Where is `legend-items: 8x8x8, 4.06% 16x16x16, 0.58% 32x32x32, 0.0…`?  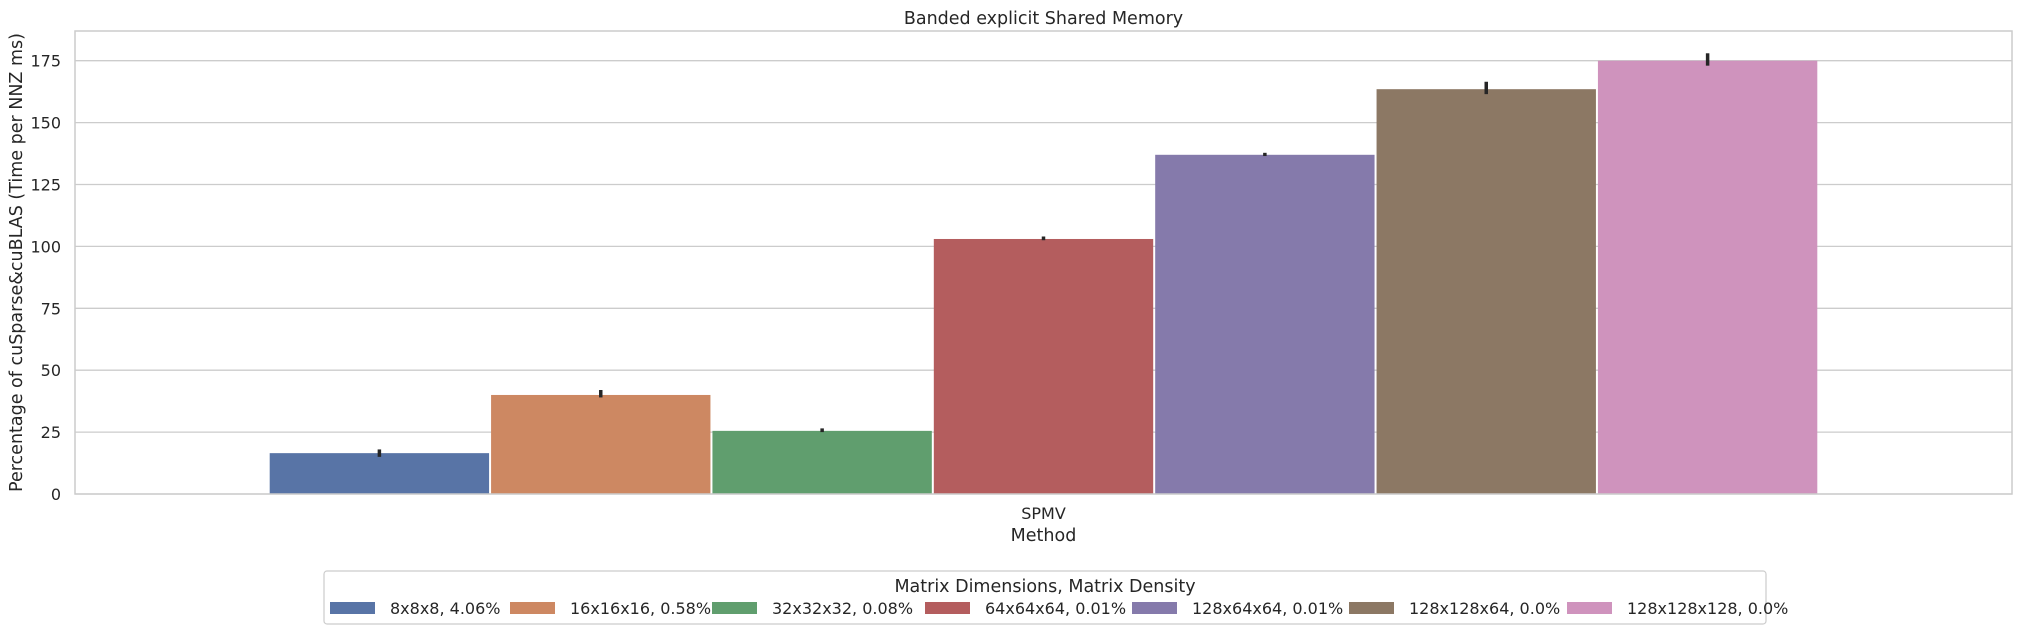
legend-items: 8x8x8, 4.06% 16x16x16, 0.58% 32x32x32, 0.0… is located at coordinates (1059, 608).